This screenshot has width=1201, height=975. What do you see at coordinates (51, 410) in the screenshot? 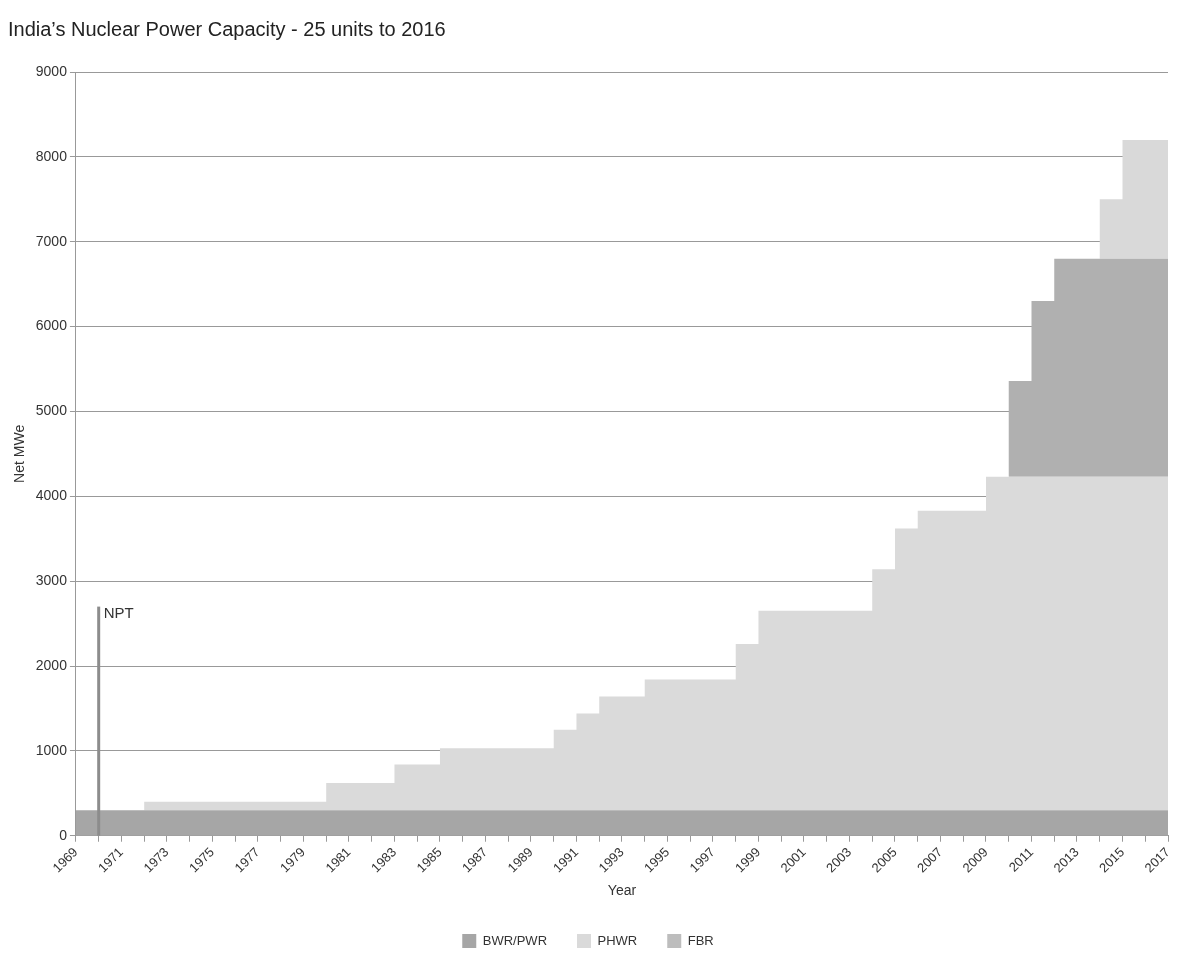
I see `y-tick-label: 5000` at bounding box center [51, 410].